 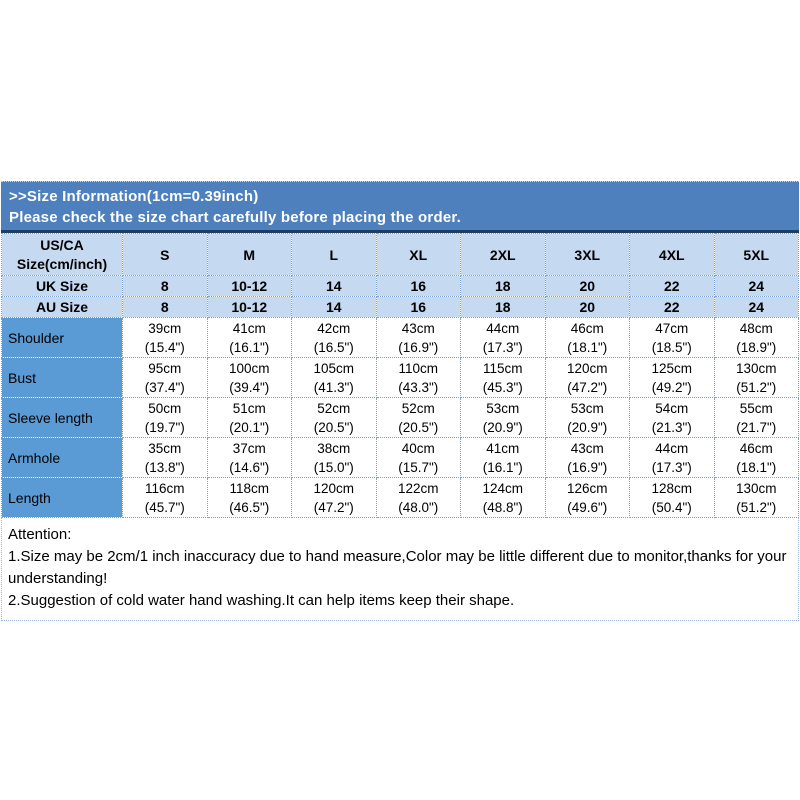 I want to click on measurement-cell: 118cm (46.5"), so click(x=249, y=497).